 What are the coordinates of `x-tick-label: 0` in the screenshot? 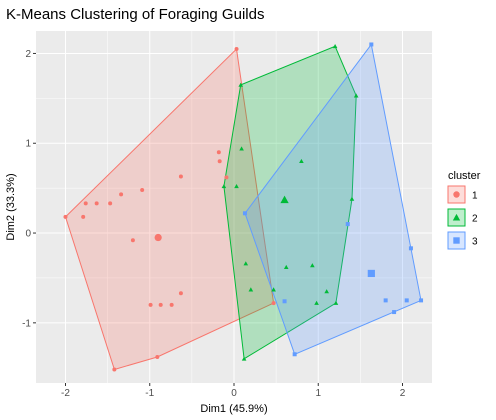 It's located at (234, 393).